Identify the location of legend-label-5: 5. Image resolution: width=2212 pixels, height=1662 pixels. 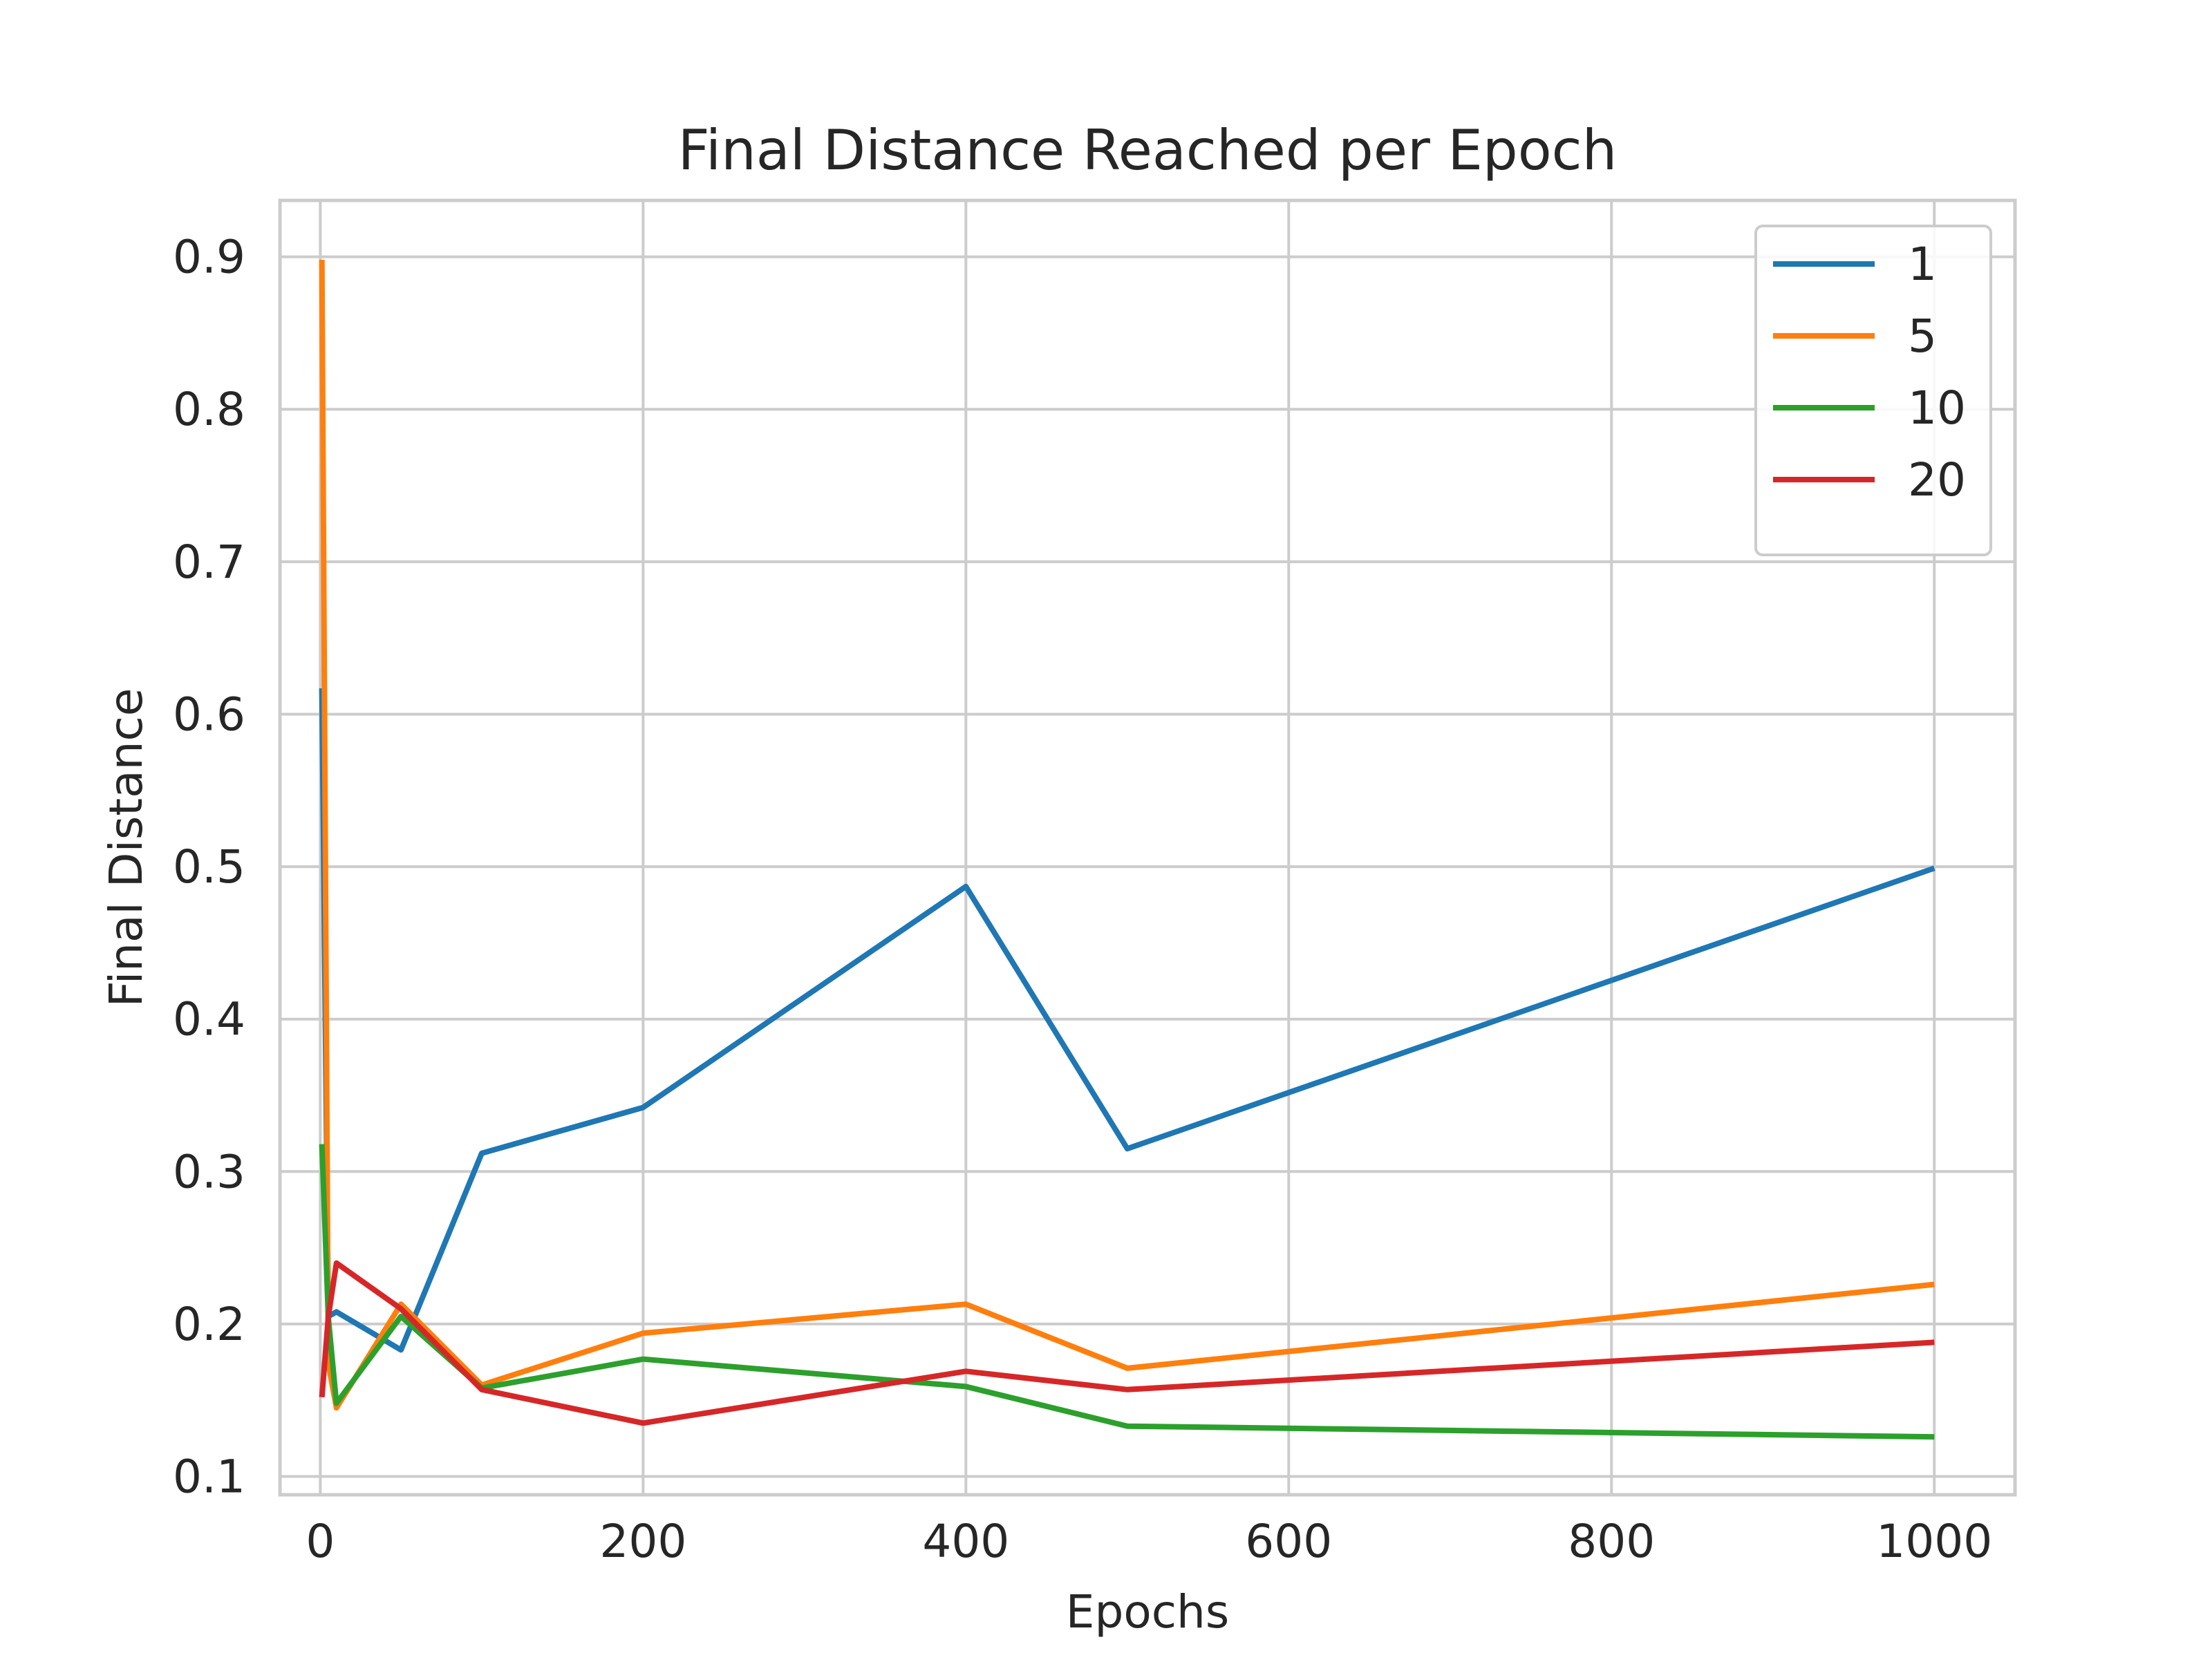
(1923, 336).